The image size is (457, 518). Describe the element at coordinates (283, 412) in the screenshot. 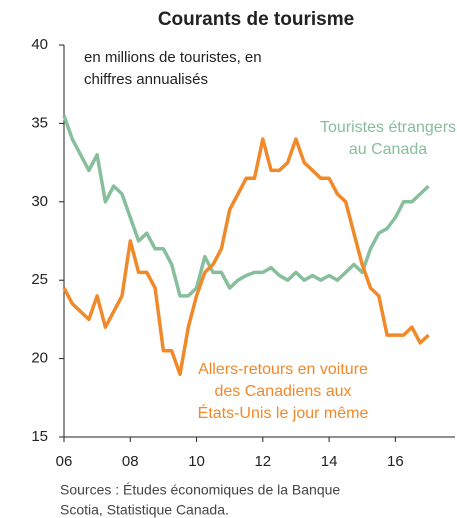

I see `series-label: États-Unis le jour même` at that location.